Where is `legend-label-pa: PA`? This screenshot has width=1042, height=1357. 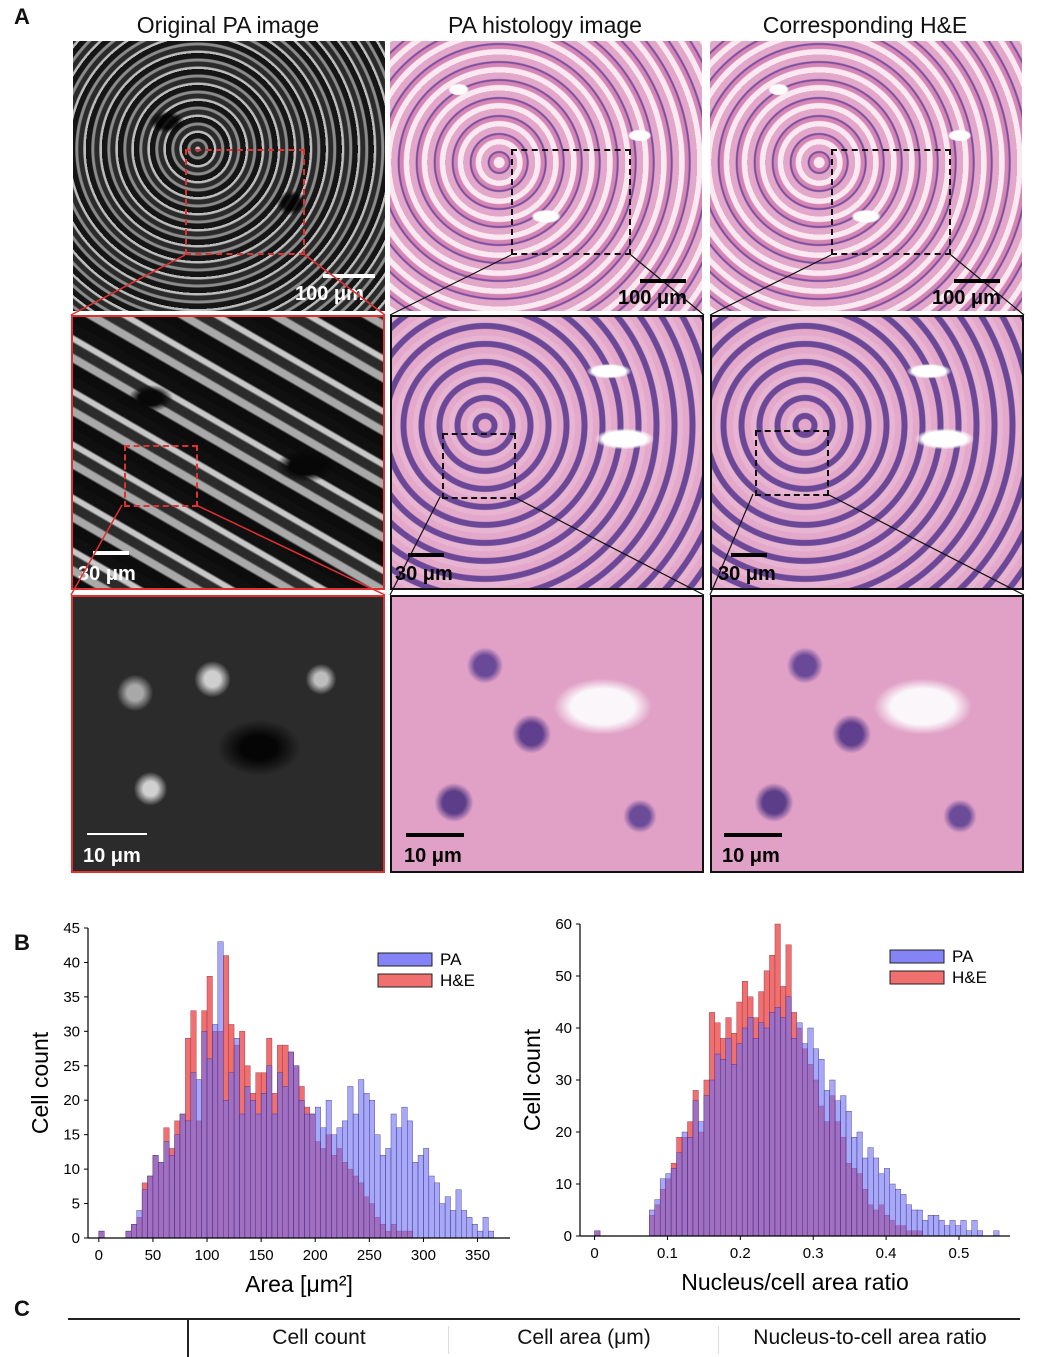 legend-label-pa: PA is located at coordinates (451, 959).